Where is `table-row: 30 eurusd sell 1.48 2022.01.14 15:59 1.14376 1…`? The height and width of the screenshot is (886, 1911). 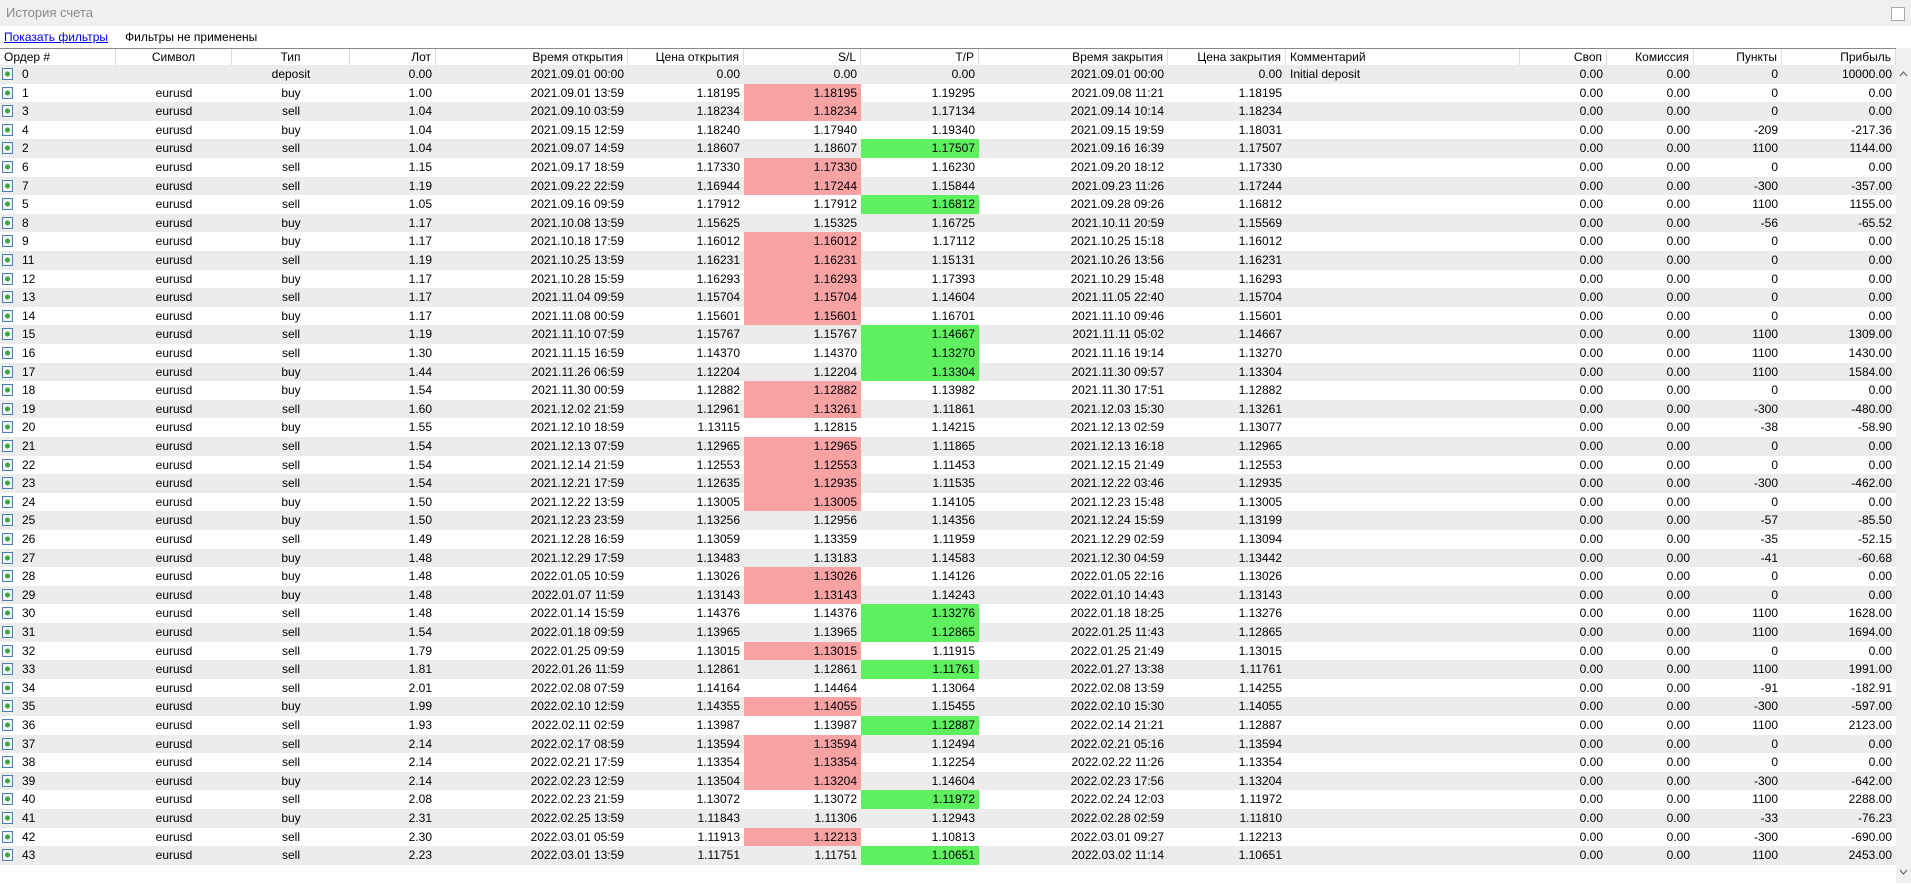
table-row: 30 eurusd sell 1.48 2022.01.14 15:59 1.14376 1… is located at coordinates (948, 613).